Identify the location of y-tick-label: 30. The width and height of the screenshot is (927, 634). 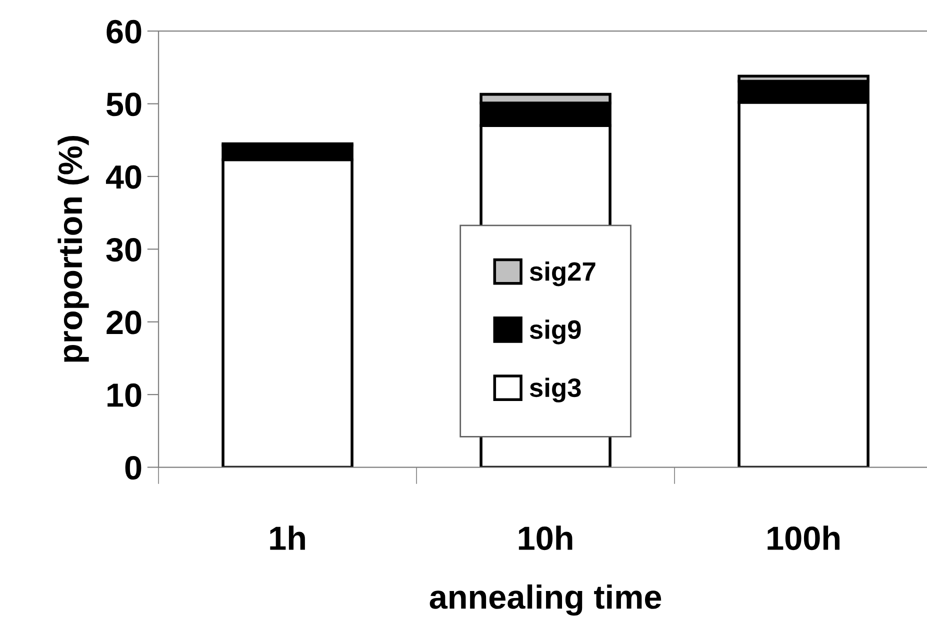
(124, 250).